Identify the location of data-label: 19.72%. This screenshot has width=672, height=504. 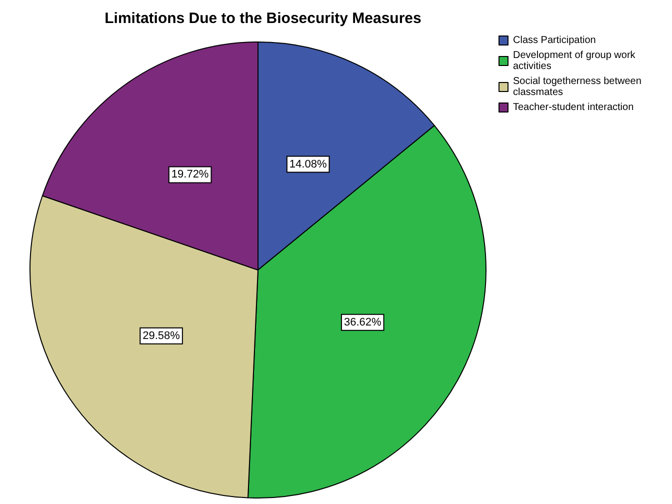
(190, 174).